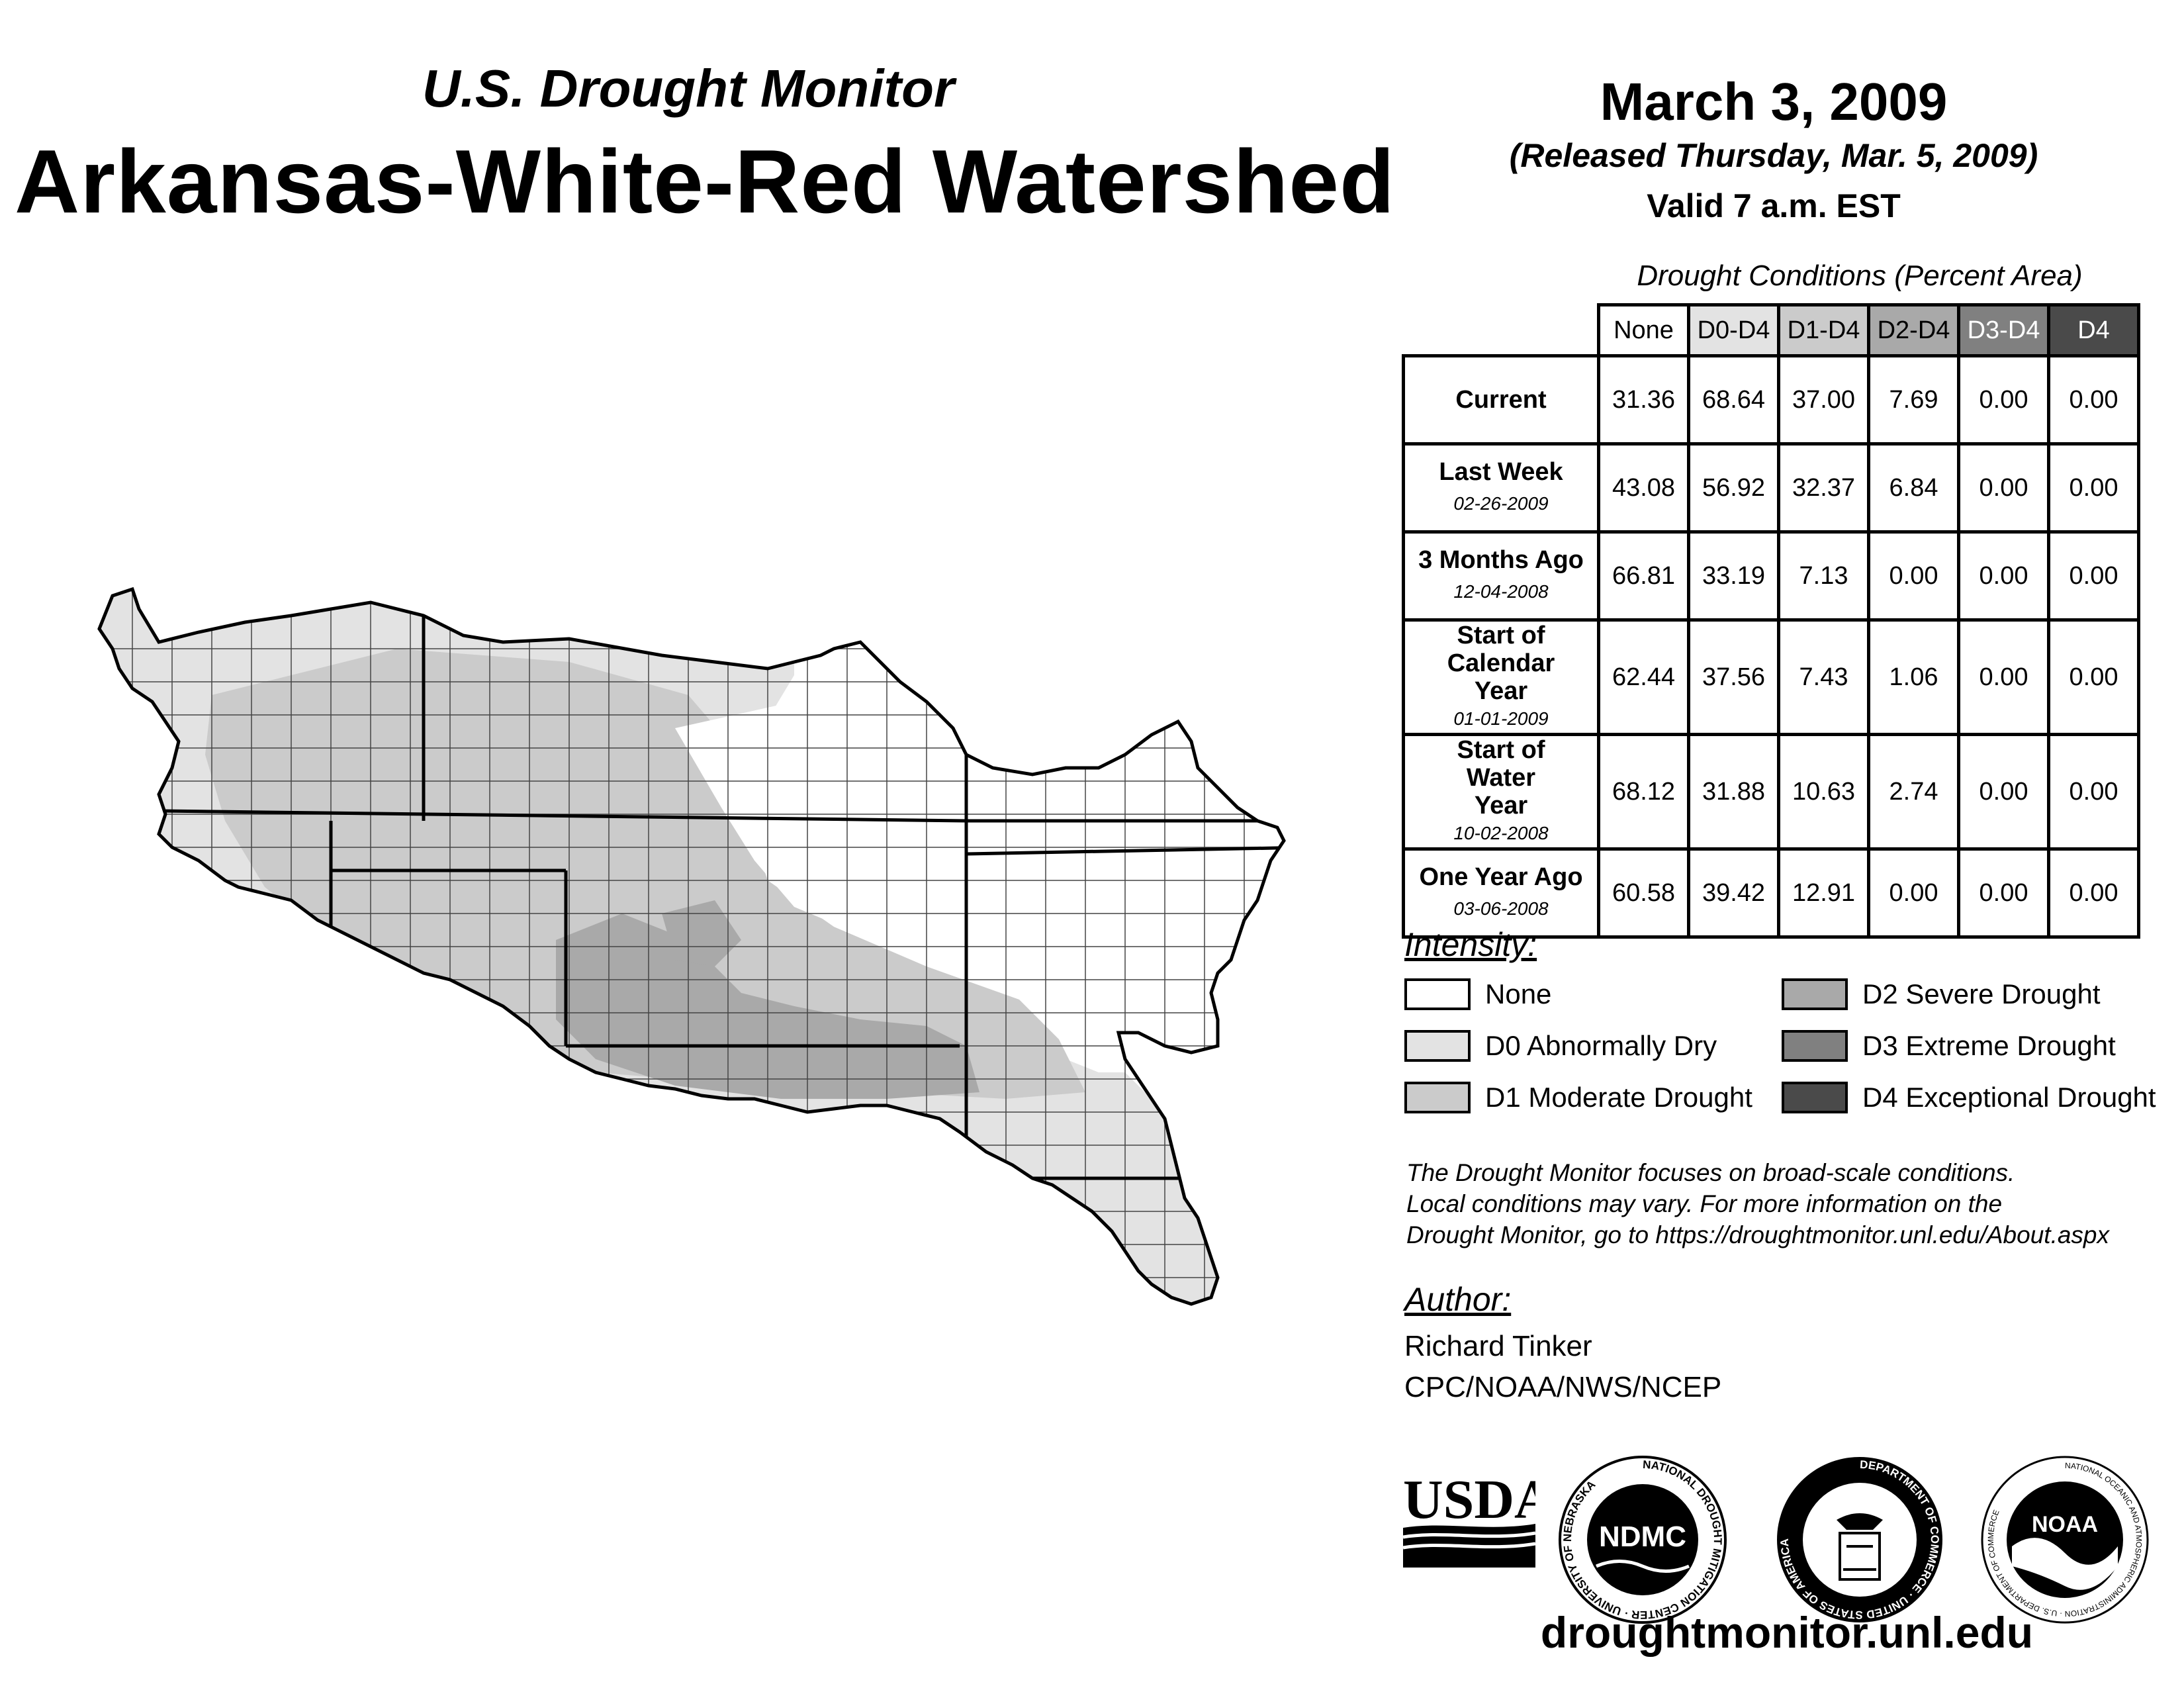 The height and width of the screenshot is (1688, 2184). I want to click on col-header-none: None, so click(1644, 330).